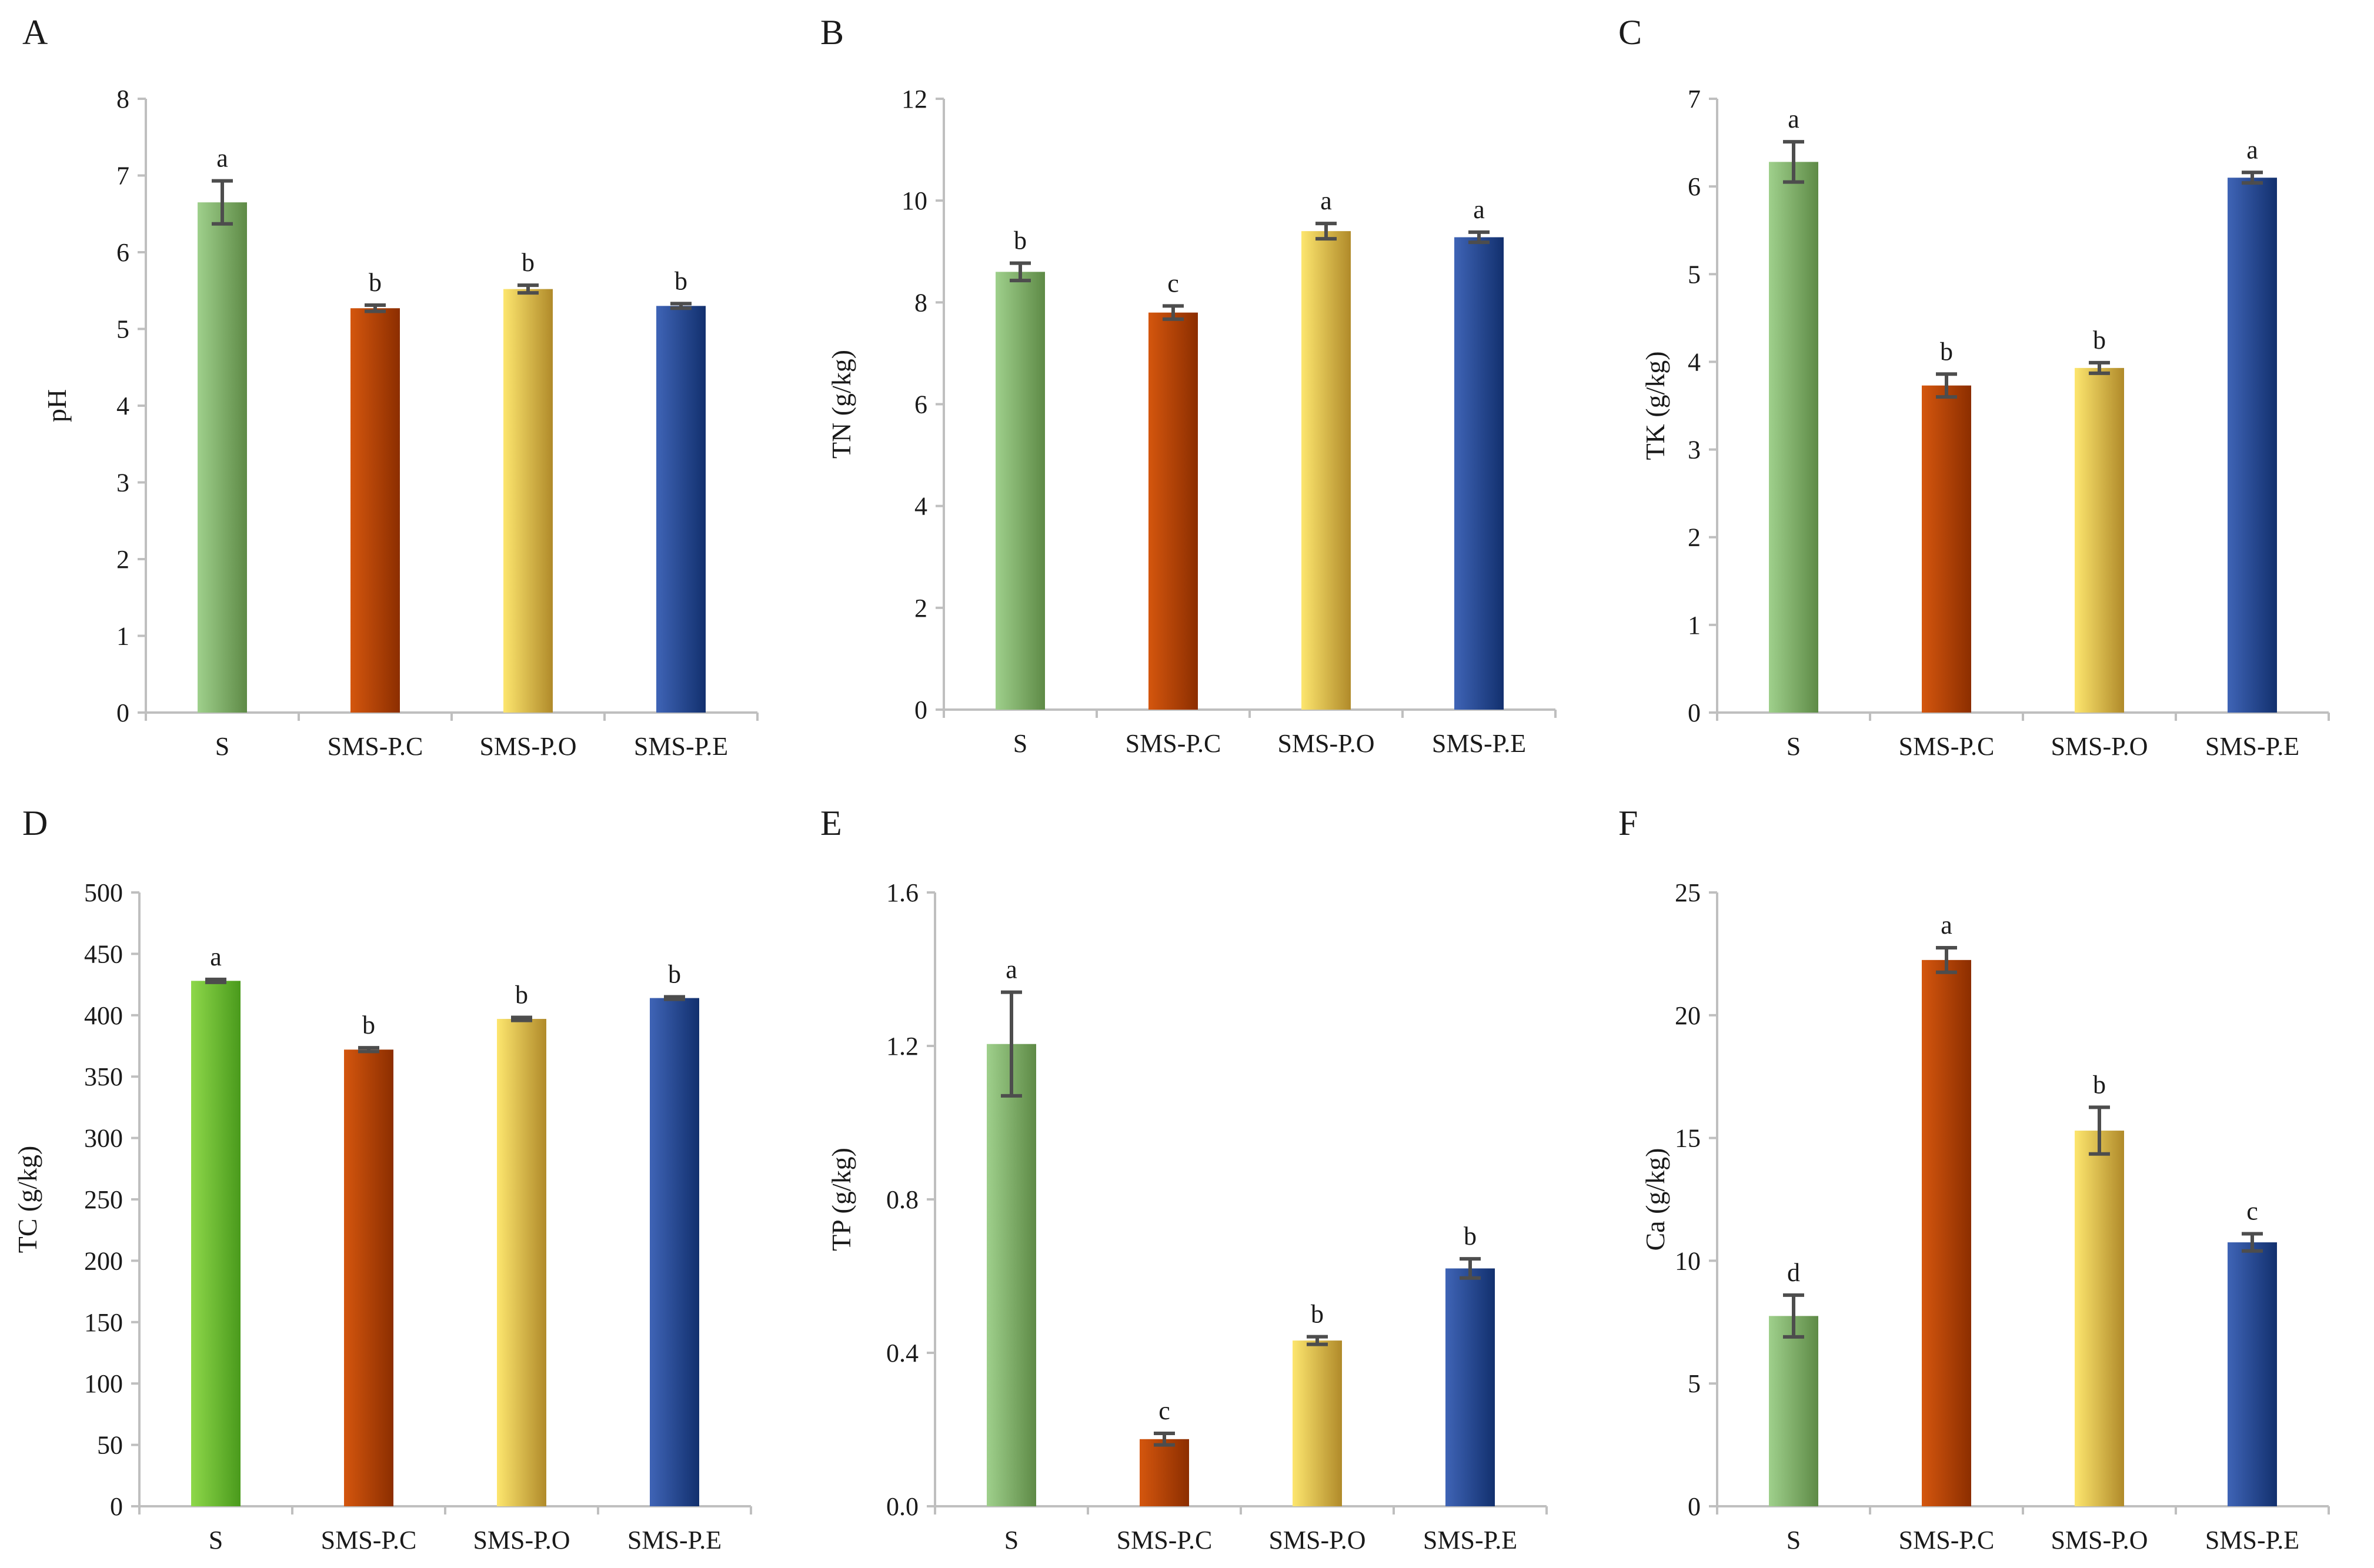  Describe the element at coordinates (914, 99) in the screenshot. I see `y-tick-label: 12` at that location.